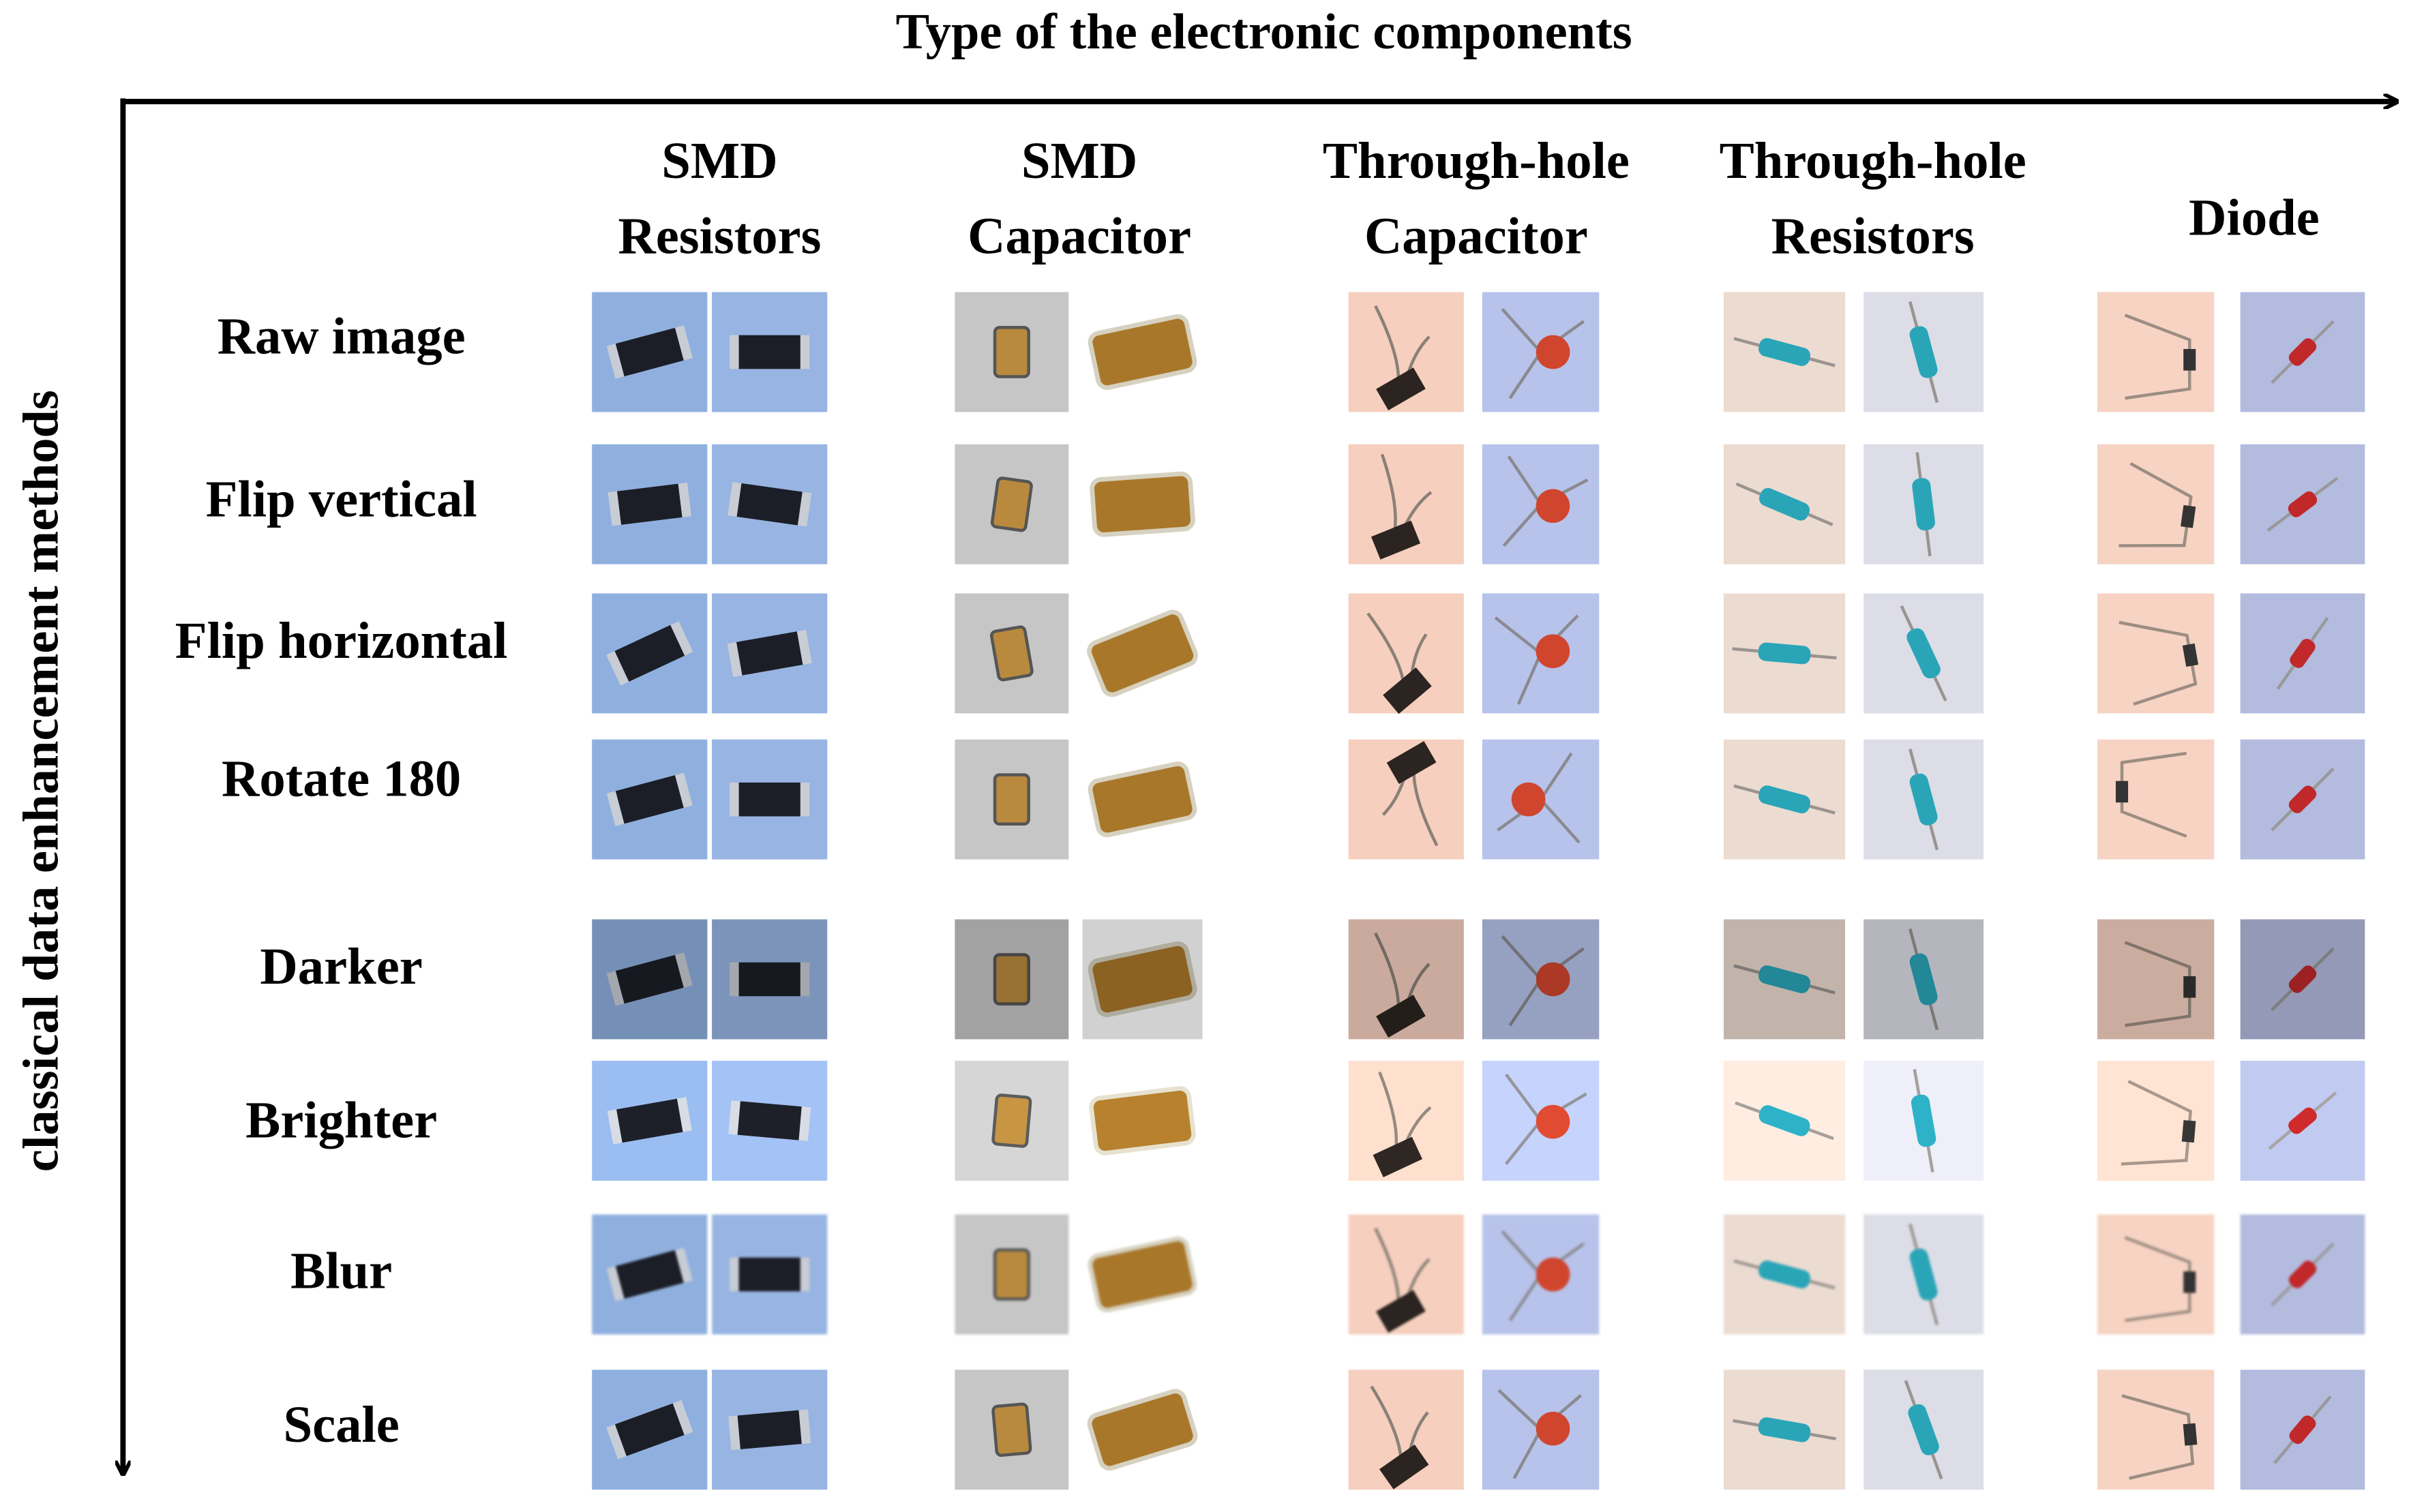 The height and width of the screenshot is (1512, 2411). What do you see at coordinates (341, 499) in the screenshot?
I see `row-label: Flip vertical` at bounding box center [341, 499].